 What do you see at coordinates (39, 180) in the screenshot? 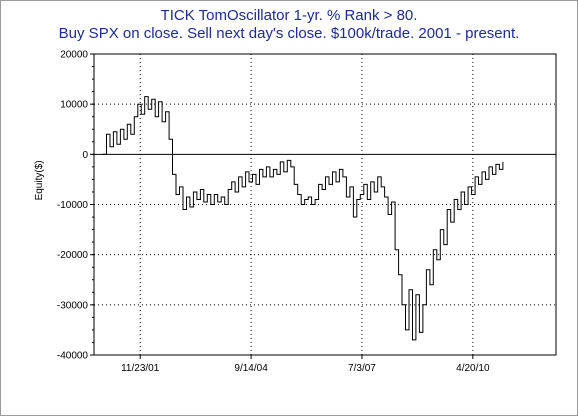
I see `y-axis-title: Equity($)` at bounding box center [39, 180].